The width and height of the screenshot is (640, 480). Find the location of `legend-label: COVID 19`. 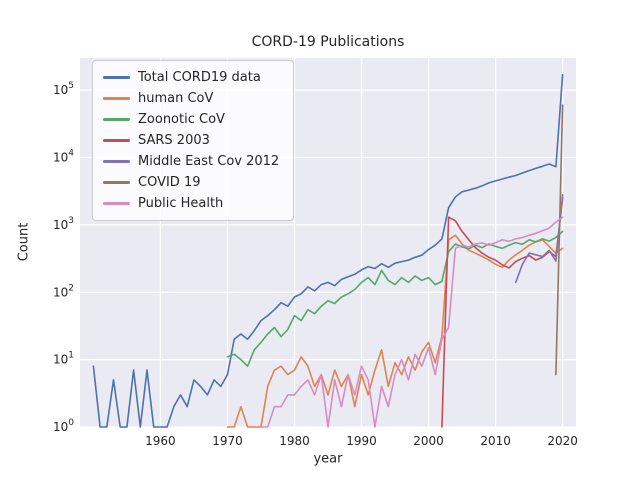

legend-label: COVID 19 is located at coordinates (169, 182).